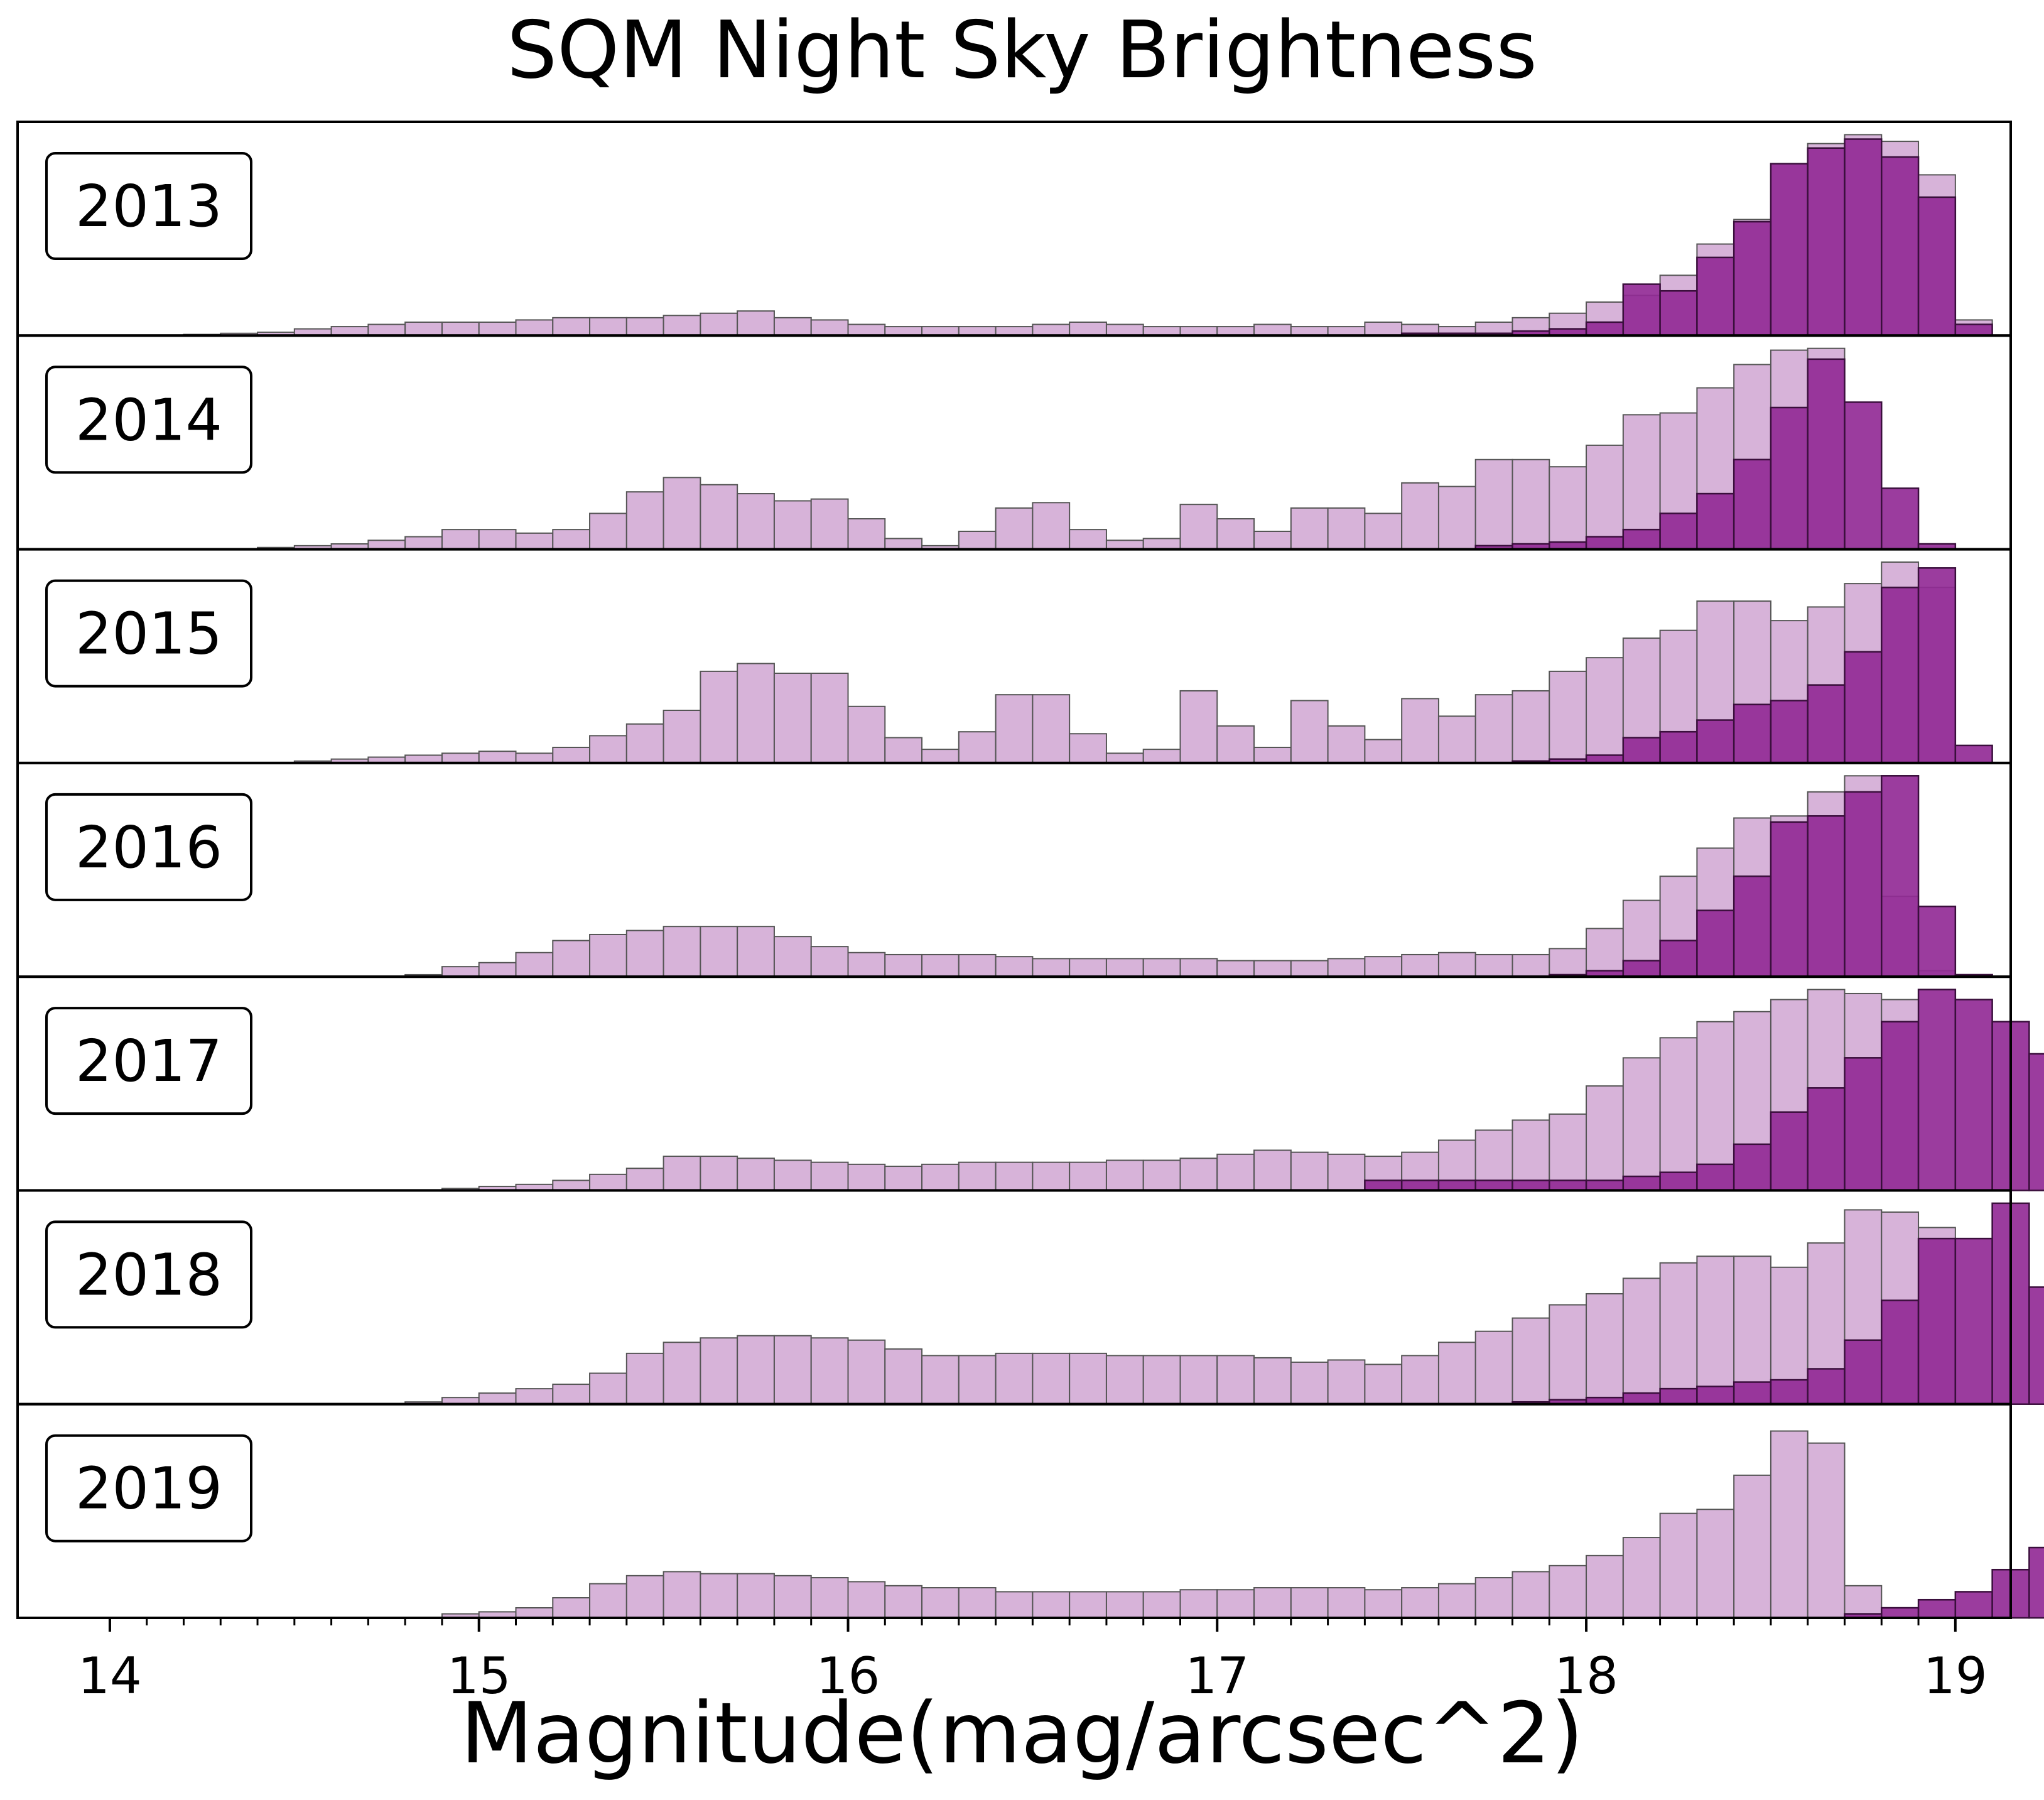  I want to click on panel-2018: 2018, so click(1030, 1297).